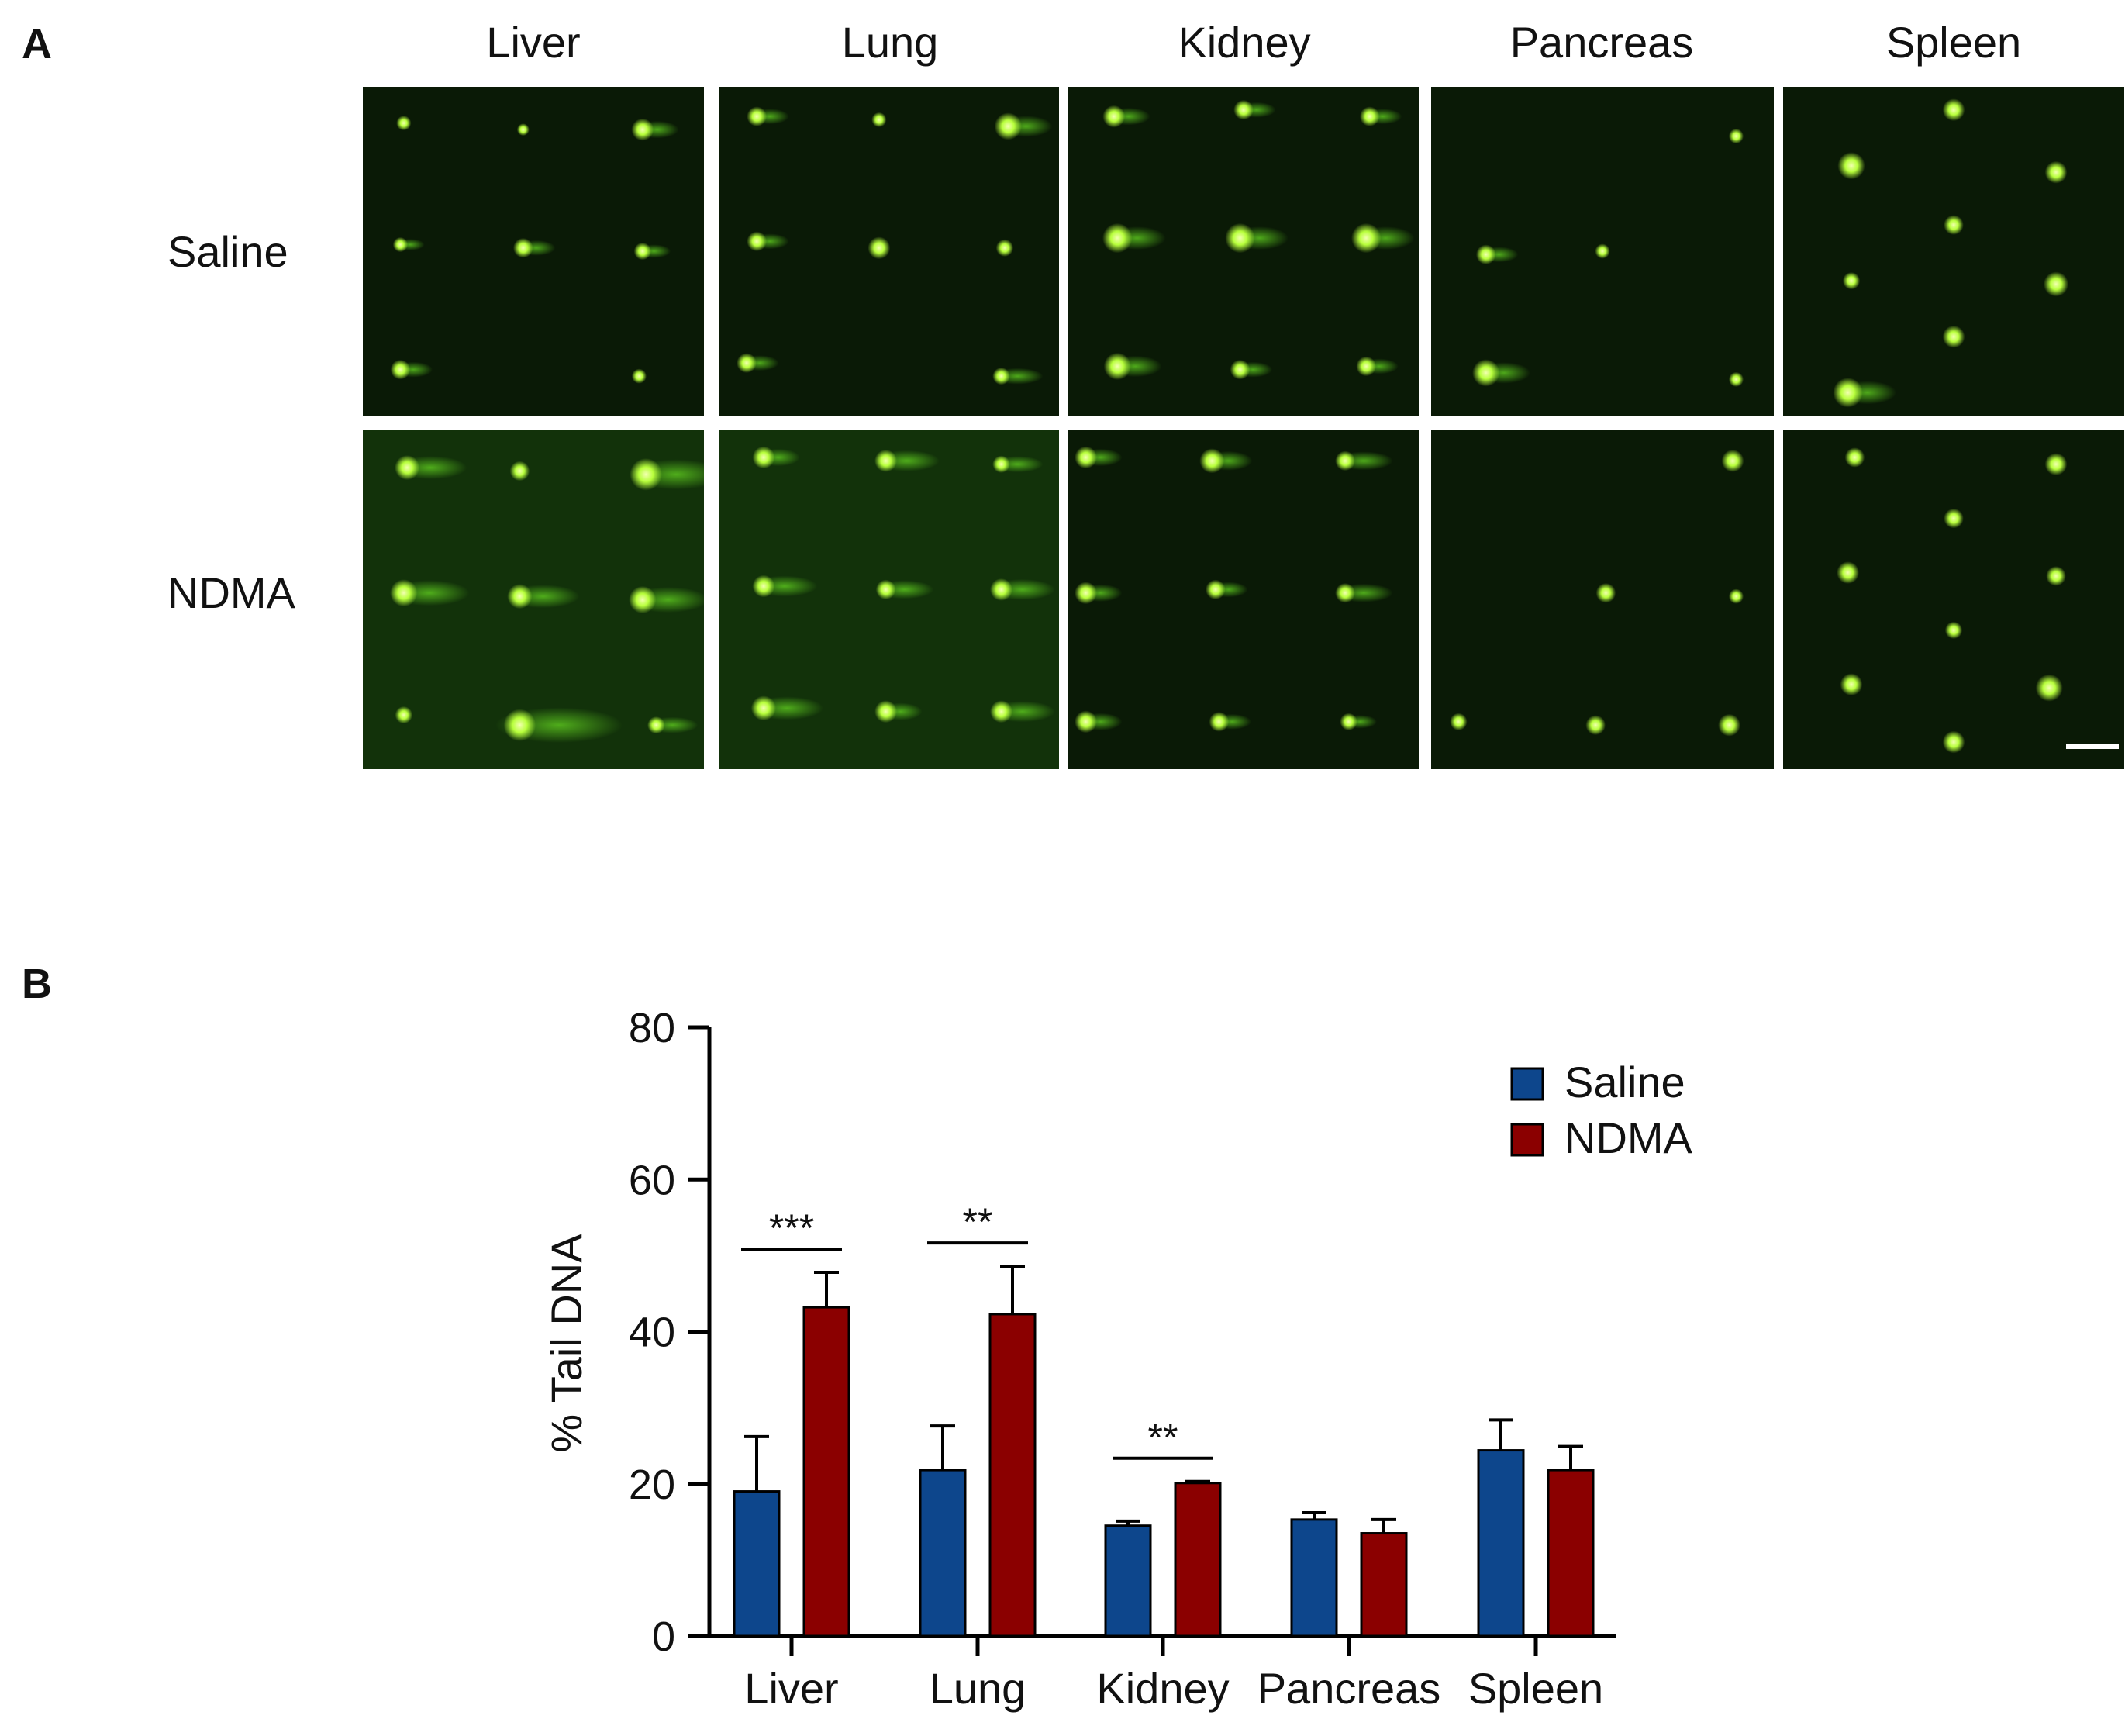 This screenshot has width=2125, height=1736. I want to click on significance-label: ***, so click(791, 1228).